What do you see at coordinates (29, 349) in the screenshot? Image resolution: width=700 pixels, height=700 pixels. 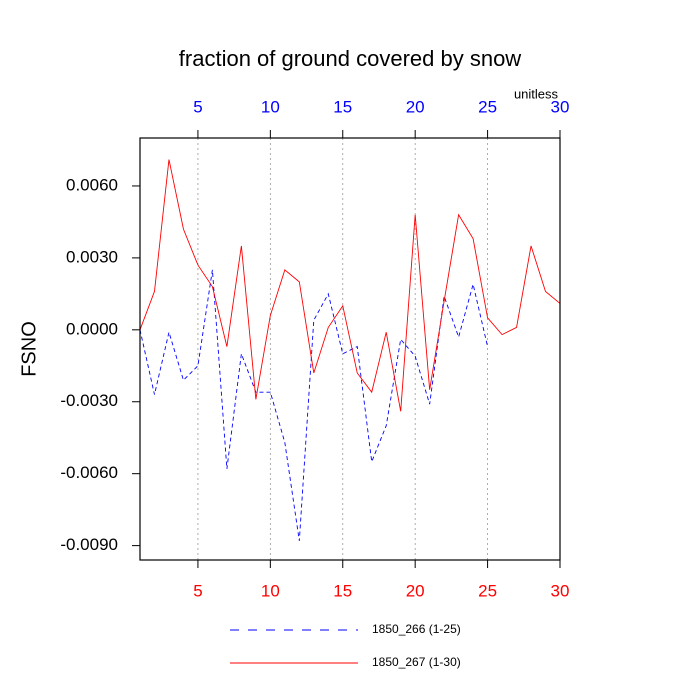 I see `y-axis-label: FSNO` at bounding box center [29, 349].